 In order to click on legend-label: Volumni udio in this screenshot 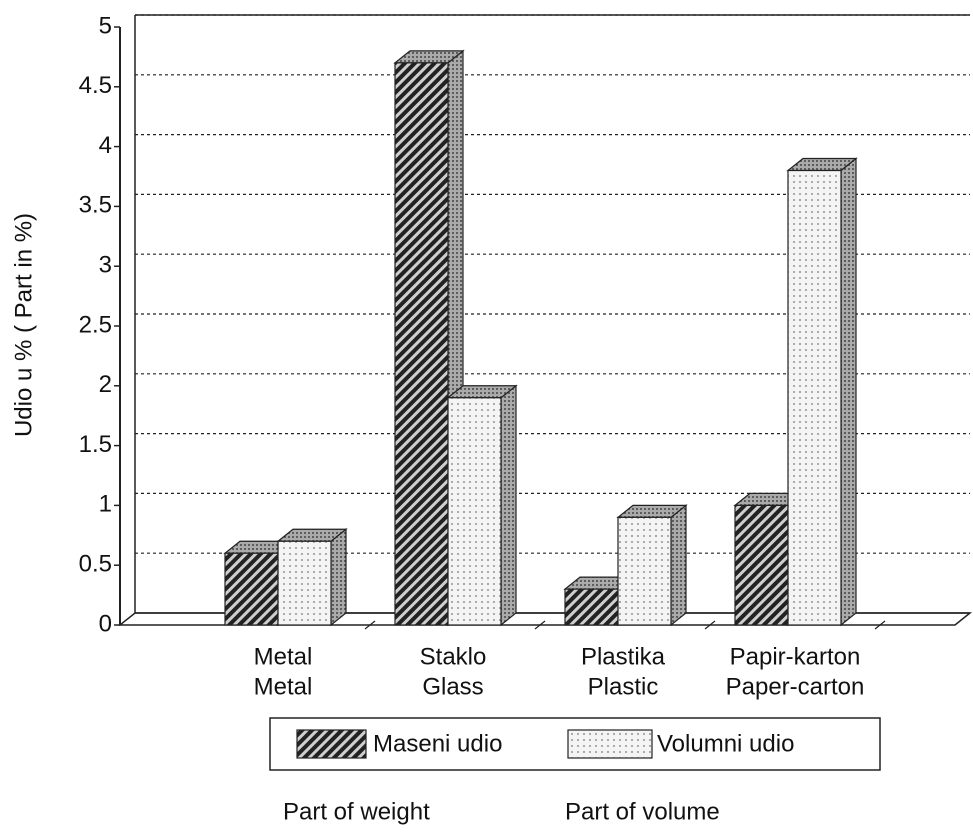, I will do `click(725, 743)`.